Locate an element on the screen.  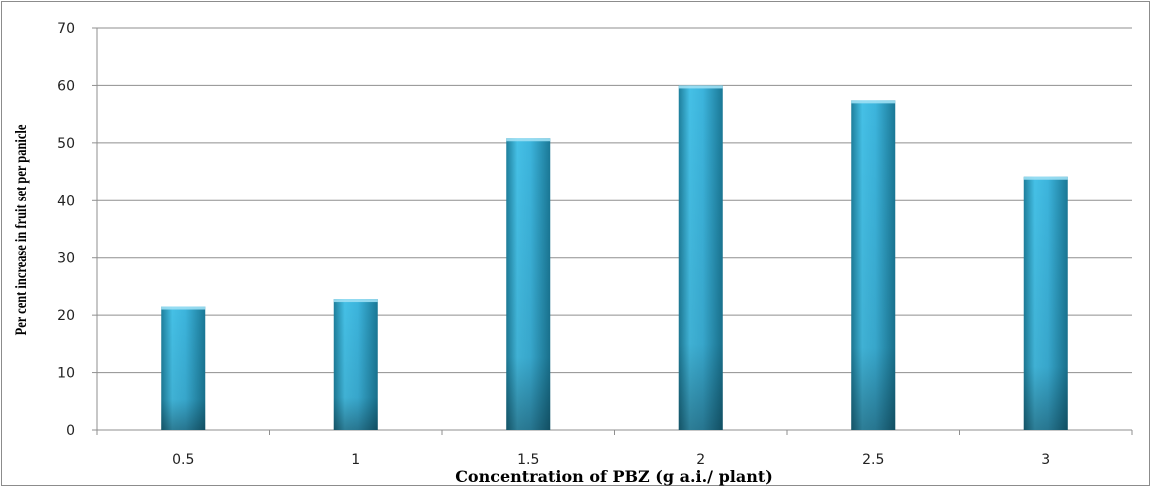
y-tick-label: 0 is located at coordinates (70, 431).